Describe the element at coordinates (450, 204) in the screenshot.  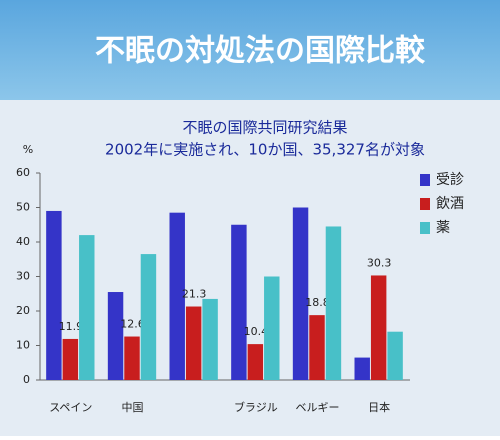
I see `legend-label: 飲酒` at that location.